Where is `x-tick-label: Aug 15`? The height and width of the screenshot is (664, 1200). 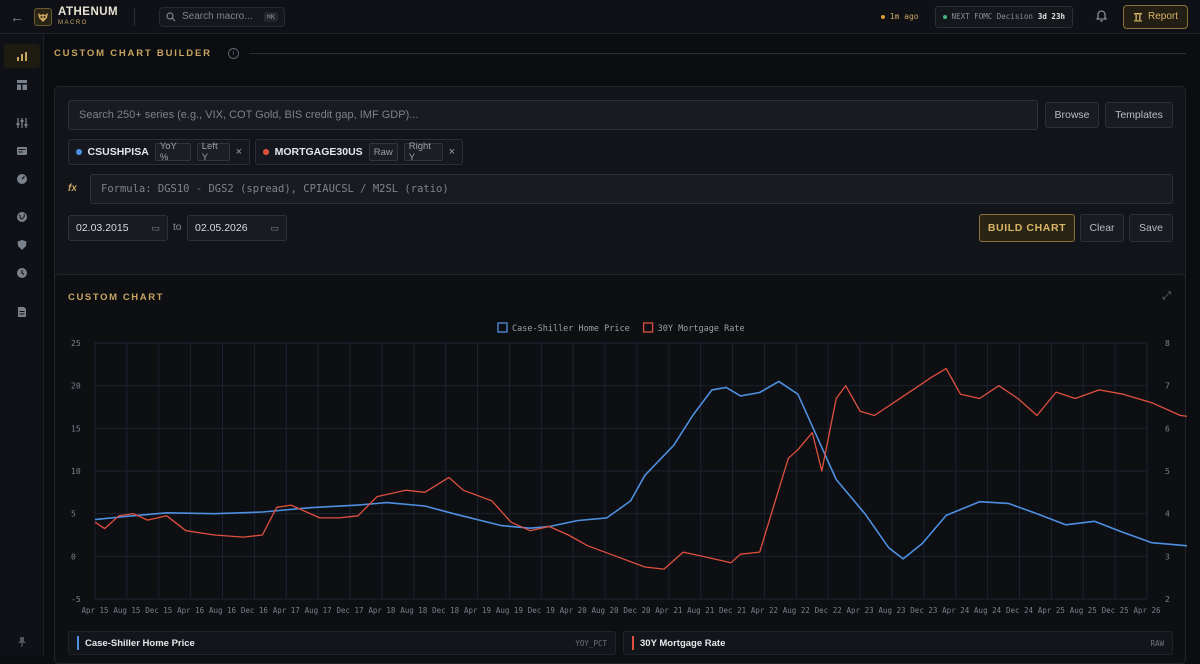 x-tick-label: Aug 15 is located at coordinates (126, 610).